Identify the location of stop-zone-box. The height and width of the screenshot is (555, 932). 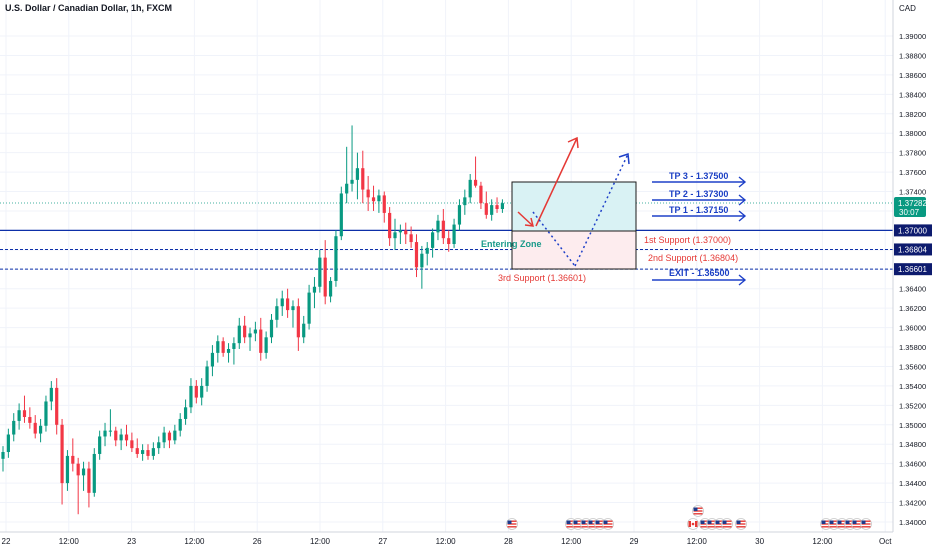
(574, 250).